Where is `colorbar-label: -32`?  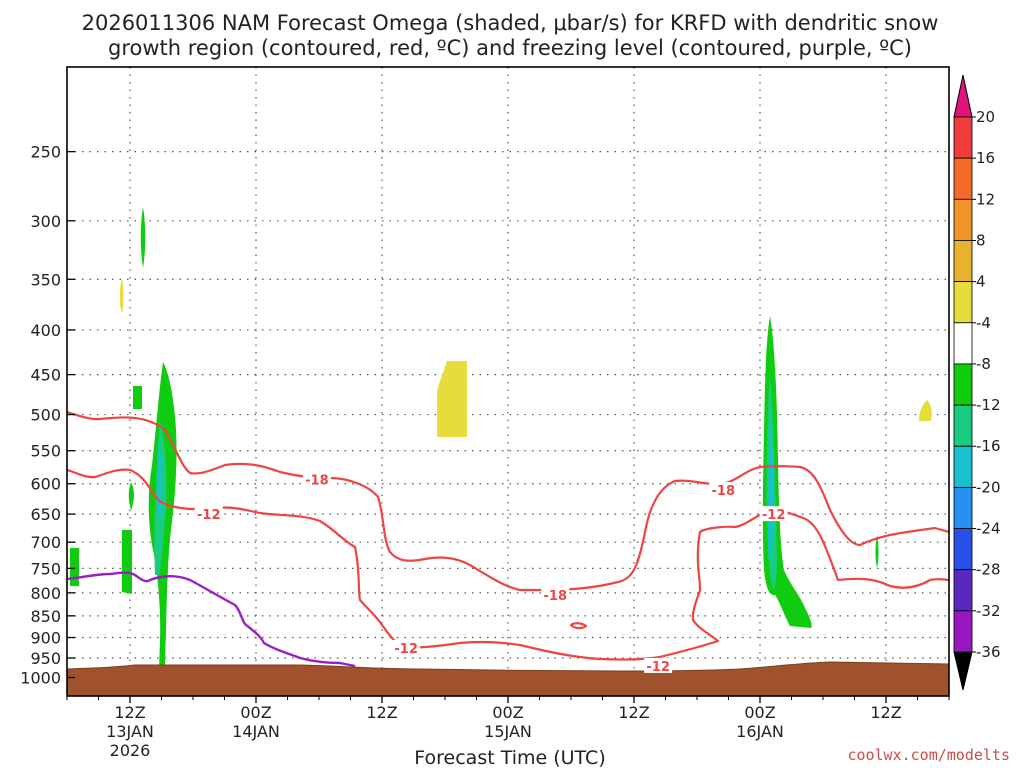
colorbar-label: -32 is located at coordinates (988, 611).